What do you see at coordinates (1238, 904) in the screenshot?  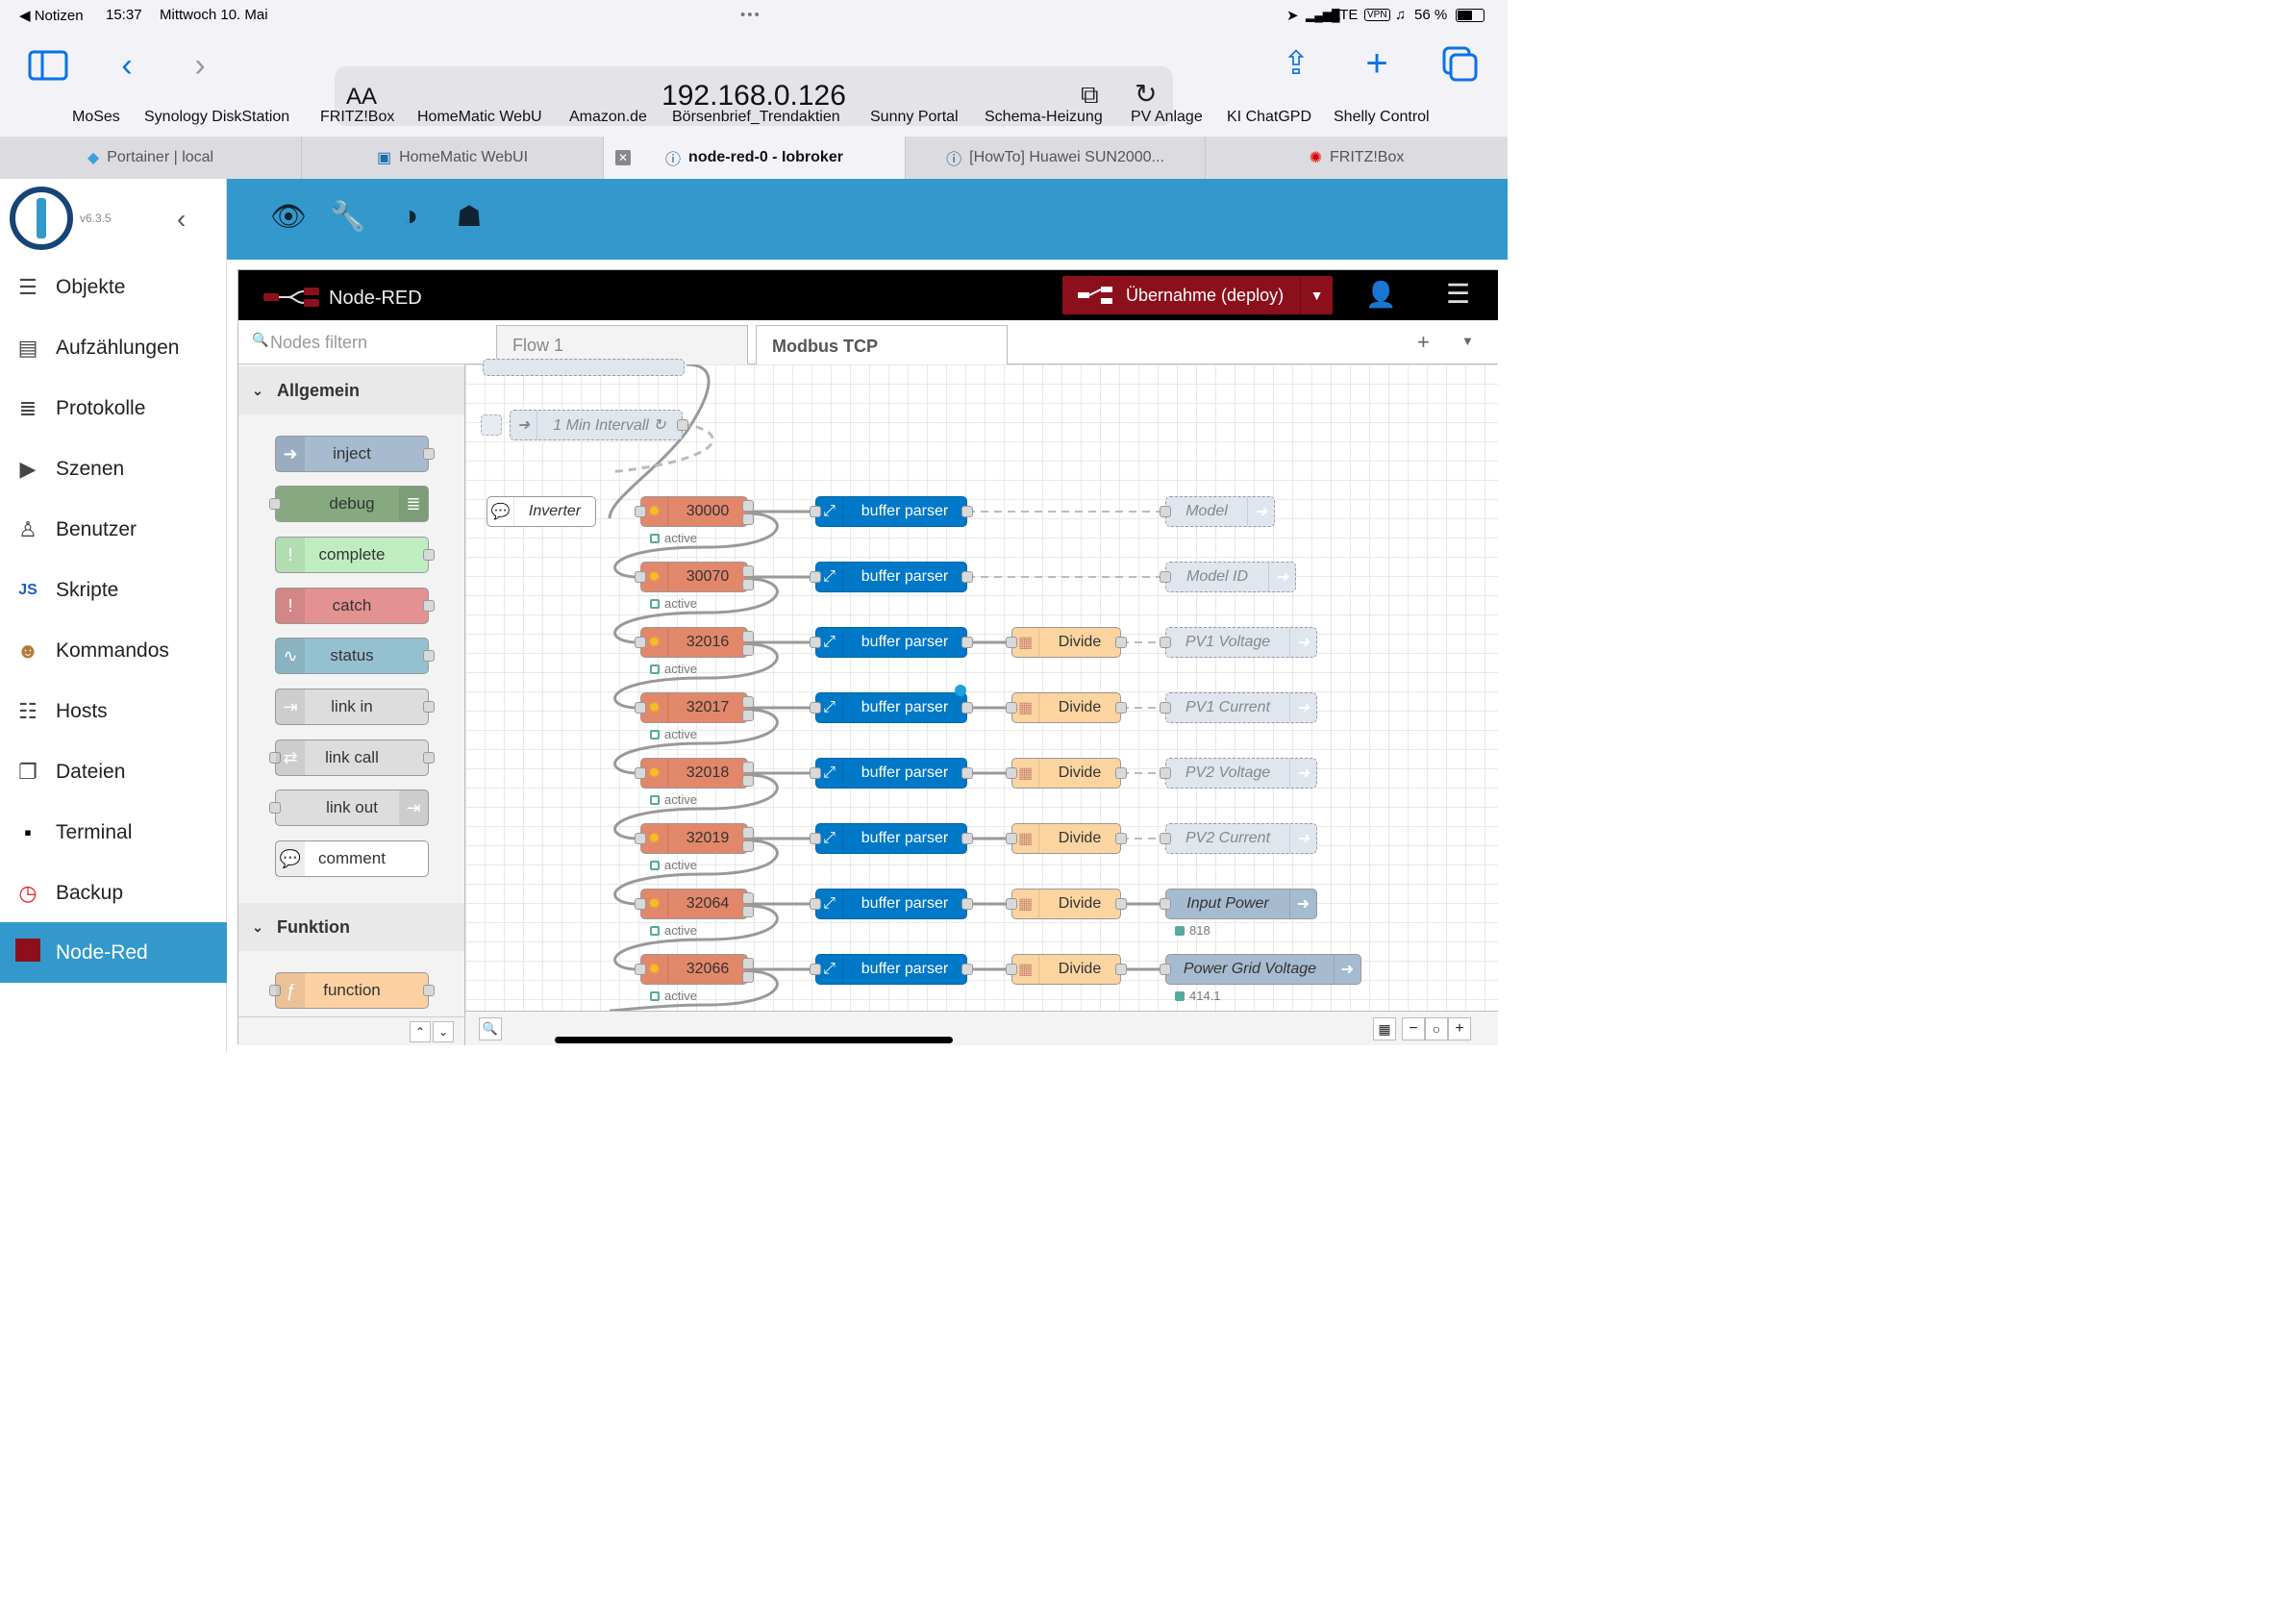 I see `iobroker-out-node: Input Power ➜` at bounding box center [1238, 904].